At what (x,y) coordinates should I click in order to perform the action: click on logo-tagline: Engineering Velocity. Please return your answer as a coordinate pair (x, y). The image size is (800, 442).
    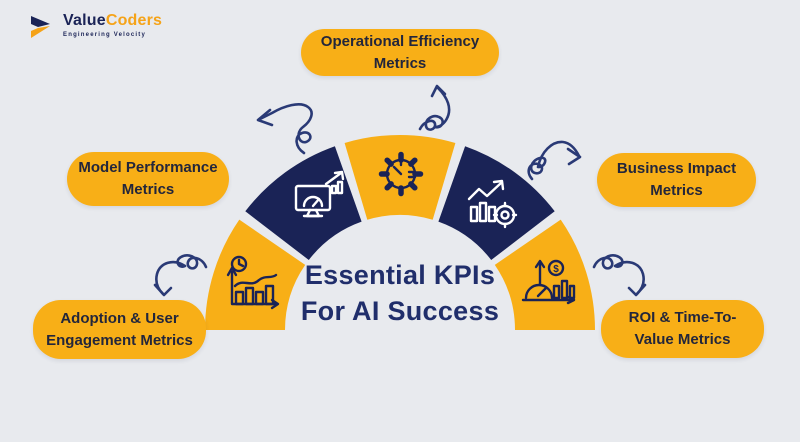
    Looking at the image, I should click on (105, 34).